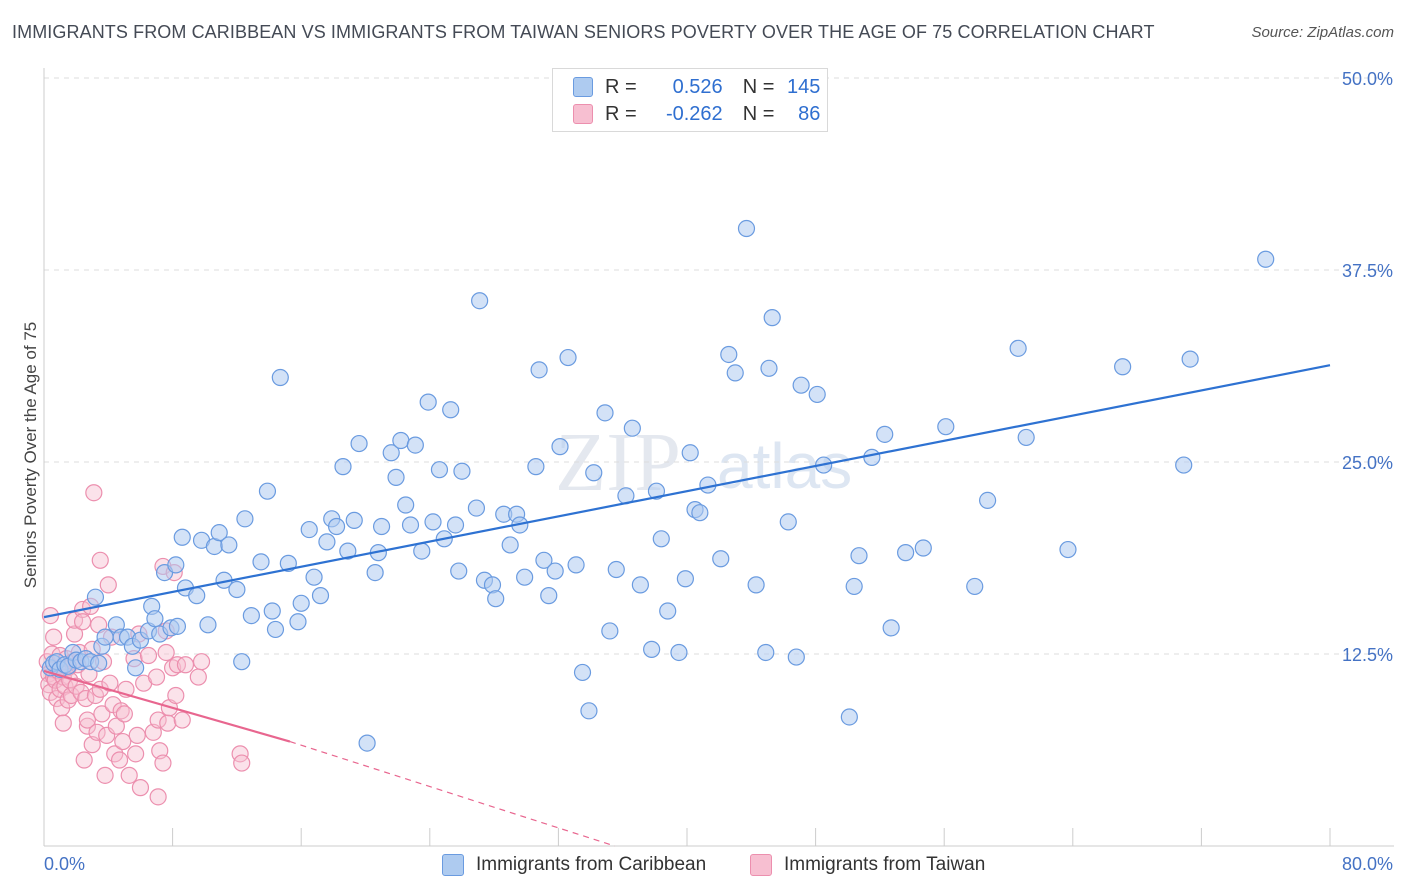 This screenshot has width=1406, height=892. Describe the element at coordinates (30, 455) in the screenshot. I see `y-axis-title: Seniors Poverty Over the Age of 75` at that location.